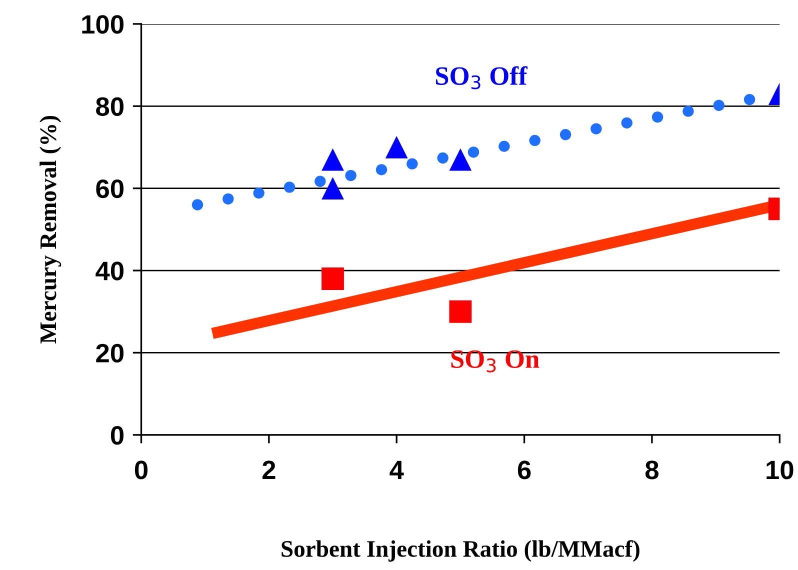 This screenshot has width=798, height=570. Describe the element at coordinates (651, 470) in the screenshot. I see `x-tick-label: 8` at that location.